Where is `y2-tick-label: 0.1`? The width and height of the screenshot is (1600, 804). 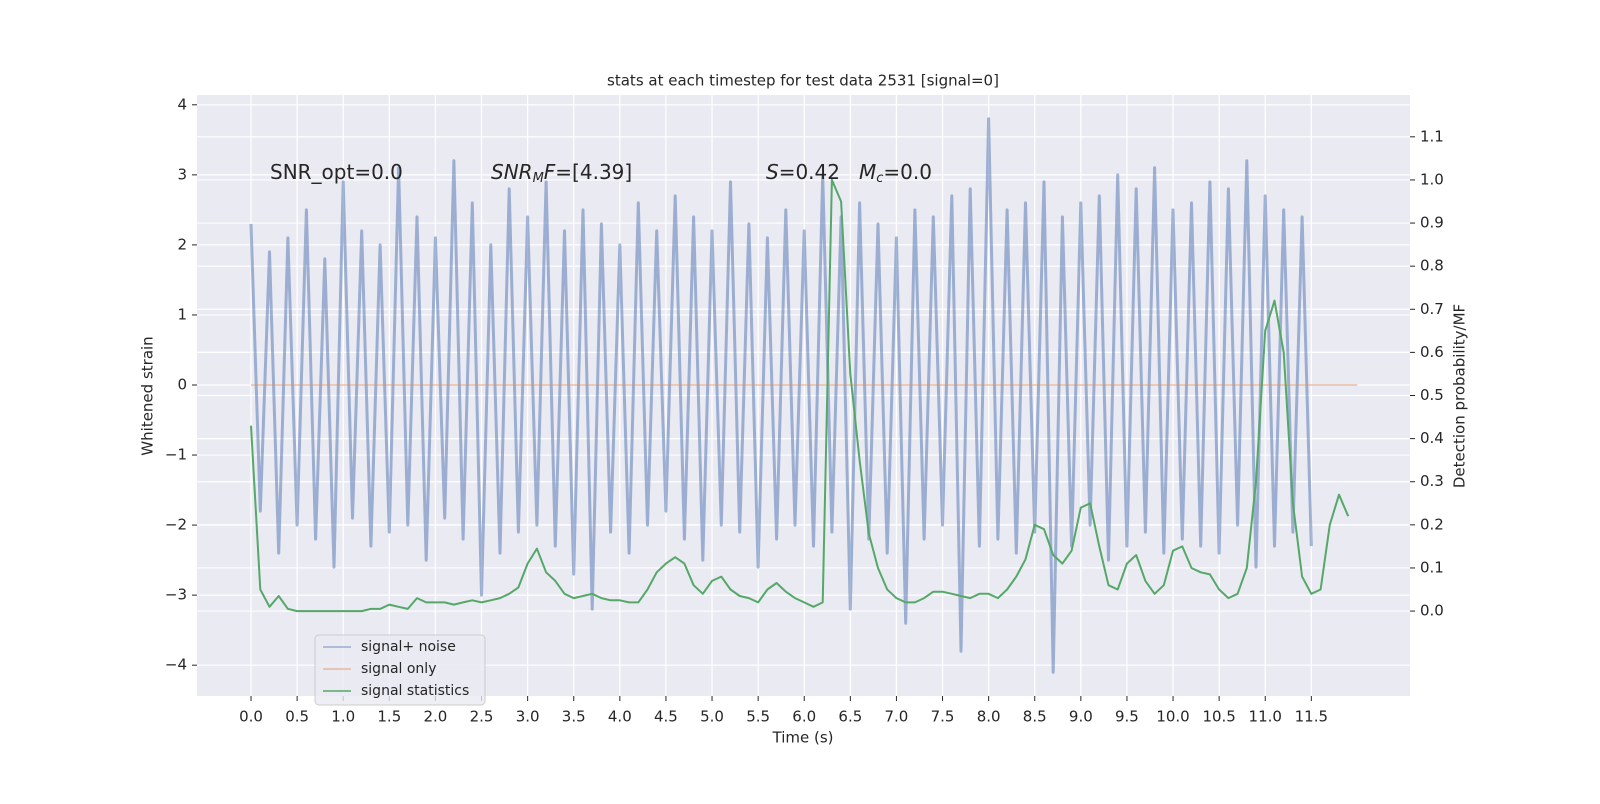
y2-tick-label: 0.1 is located at coordinates (1432, 567).